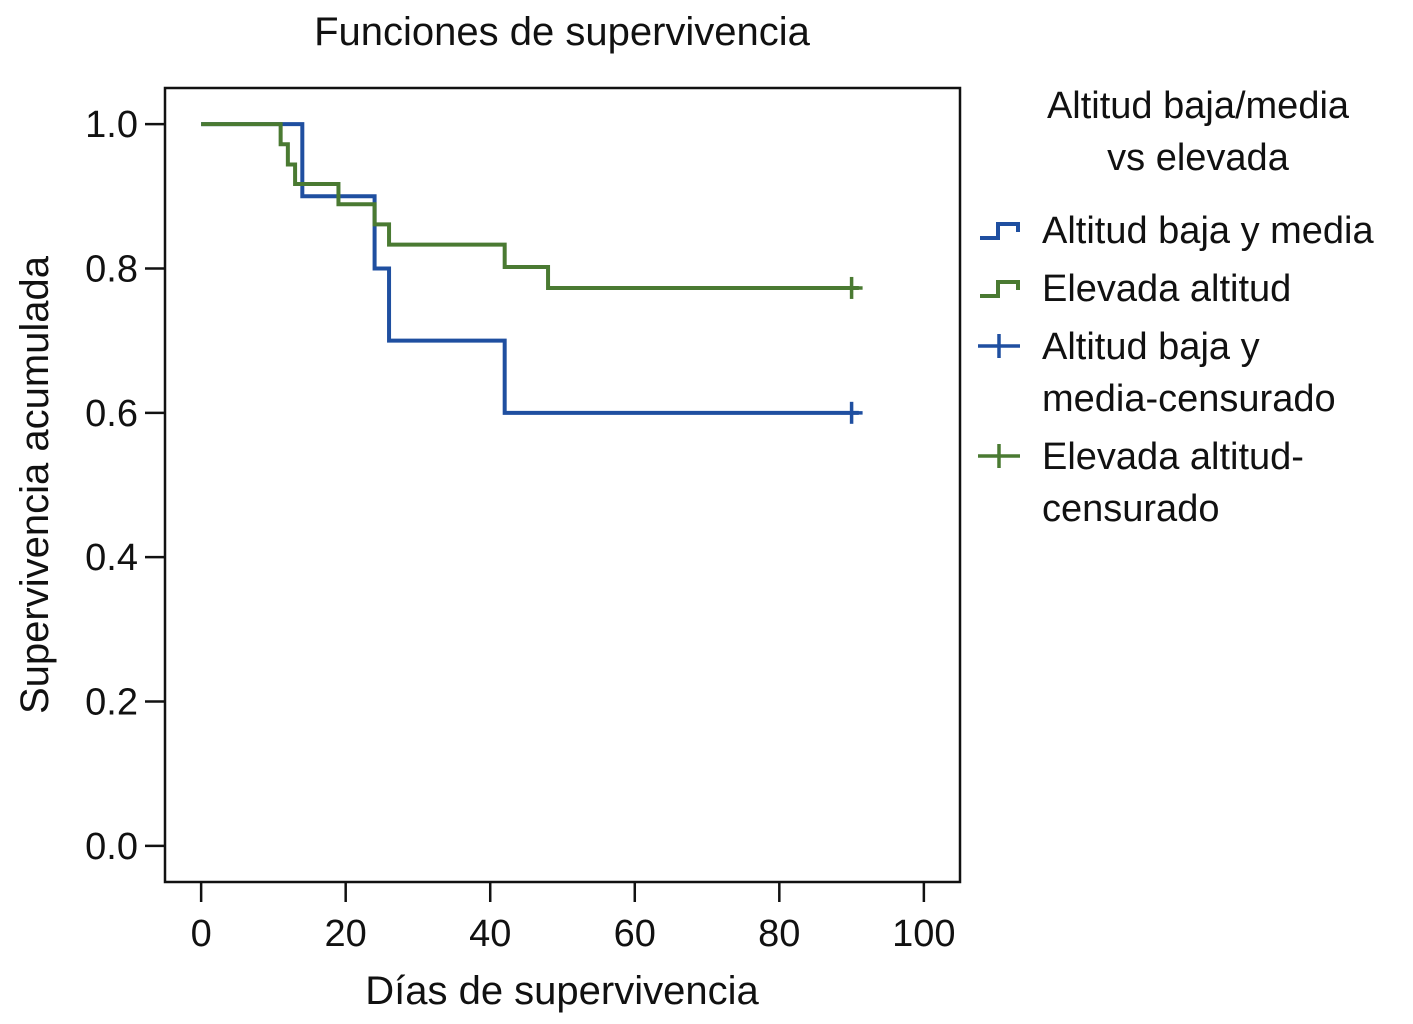  Describe the element at coordinates (1173, 457) in the screenshot. I see `legend-label: Elevada altitud-` at that location.